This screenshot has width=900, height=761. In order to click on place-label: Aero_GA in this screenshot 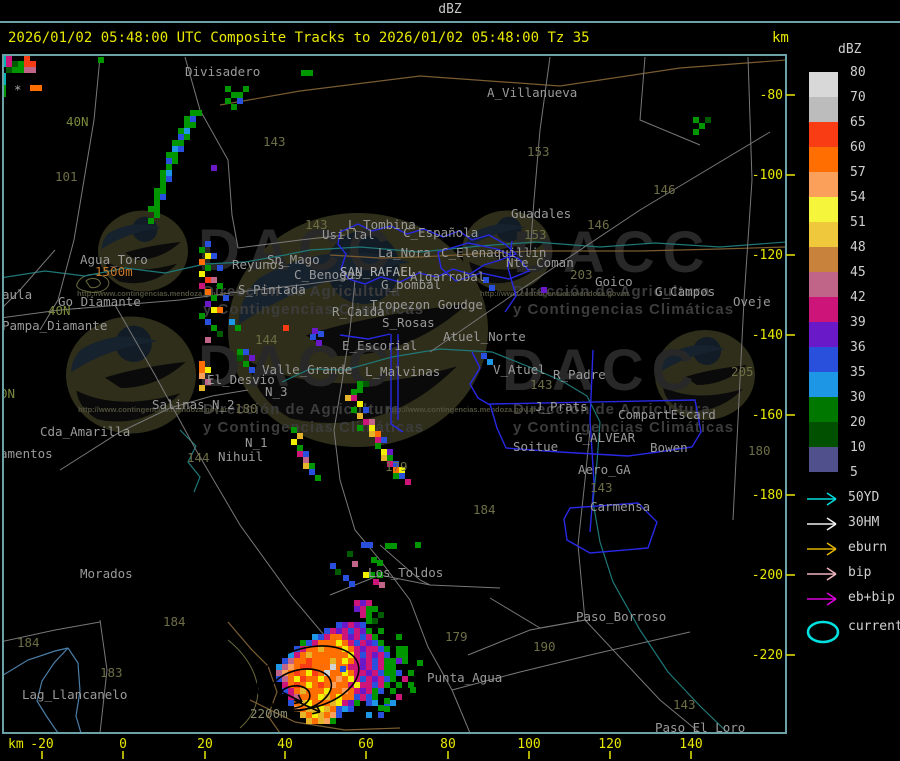, I will do `click(604, 469)`.